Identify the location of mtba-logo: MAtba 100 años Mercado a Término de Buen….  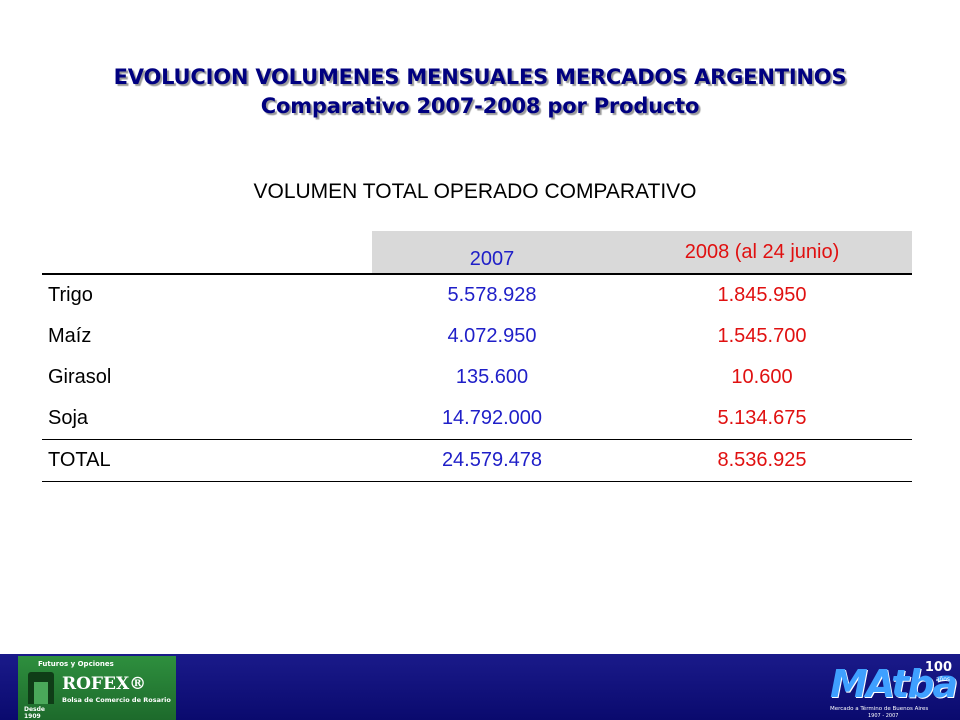
(893, 689).